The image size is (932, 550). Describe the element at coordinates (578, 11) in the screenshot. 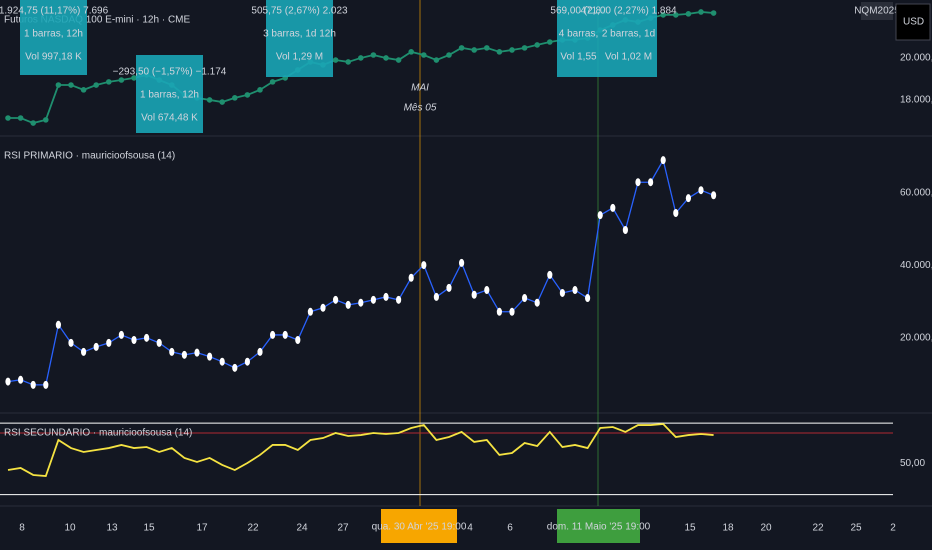

I see `annotation-text: 569,00 (2,82` at that location.